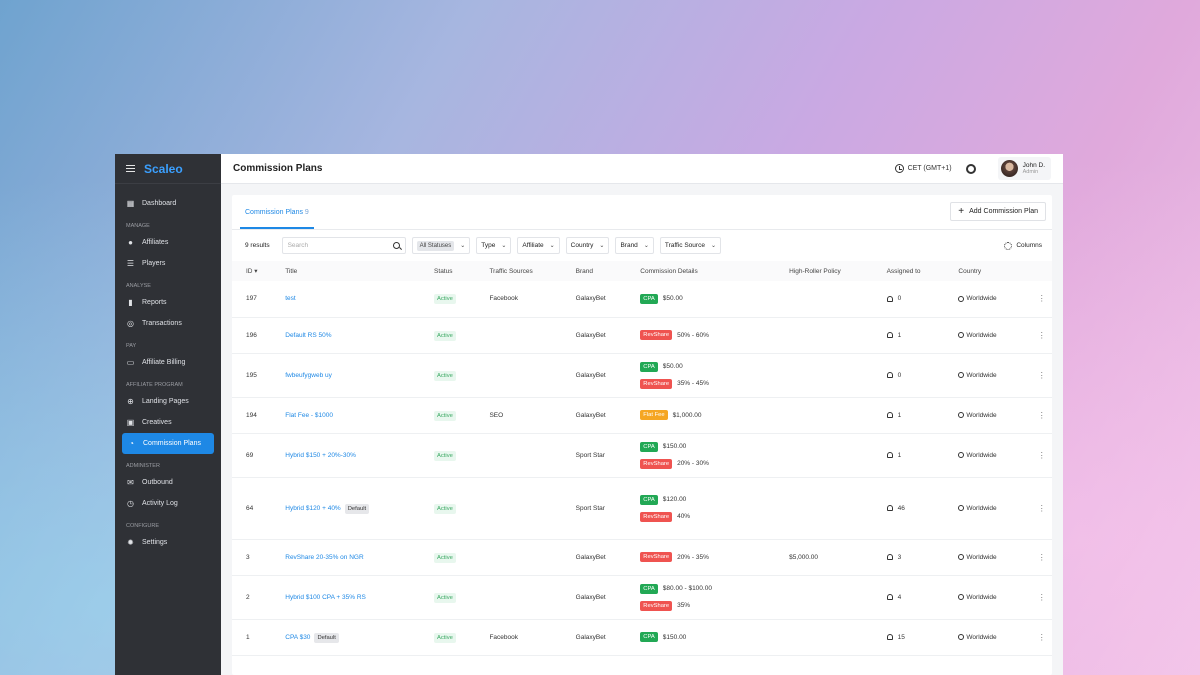  Describe the element at coordinates (343, 245) in the screenshot. I see `search-input: Search` at that location.